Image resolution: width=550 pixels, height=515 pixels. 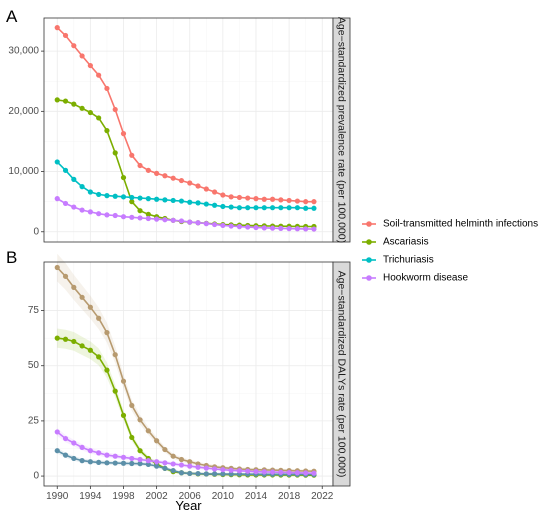 What do you see at coordinates (425, 278) in the screenshot?
I see `legend-label: Hookworm disease` at bounding box center [425, 278].